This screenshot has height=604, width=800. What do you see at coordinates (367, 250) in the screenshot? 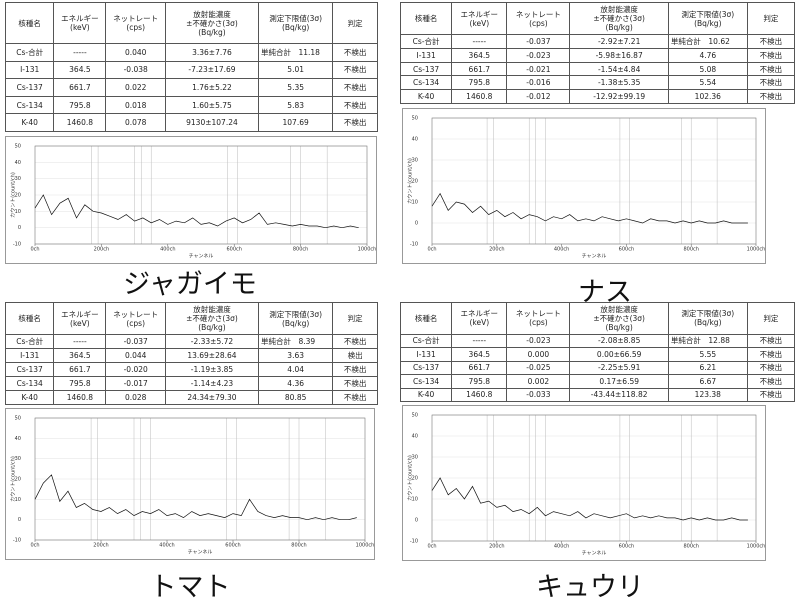
I see `x-tick-label: 1000ch` at bounding box center [367, 250].